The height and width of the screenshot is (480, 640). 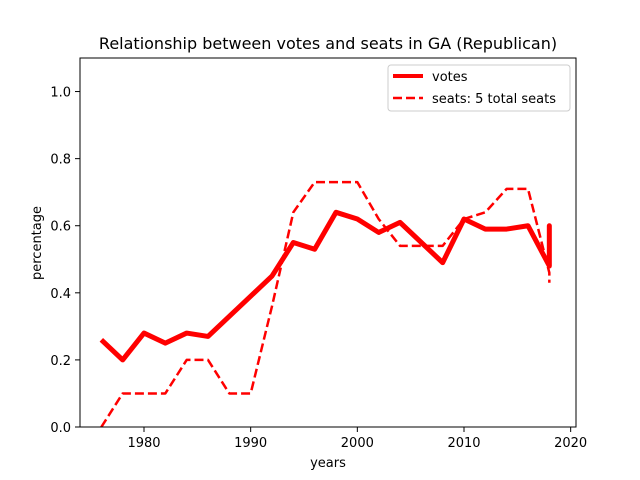 What do you see at coordinates (463, 443) in the screenshot?
I see `x-tick-label: 2010` at bounding box center [463, 443].